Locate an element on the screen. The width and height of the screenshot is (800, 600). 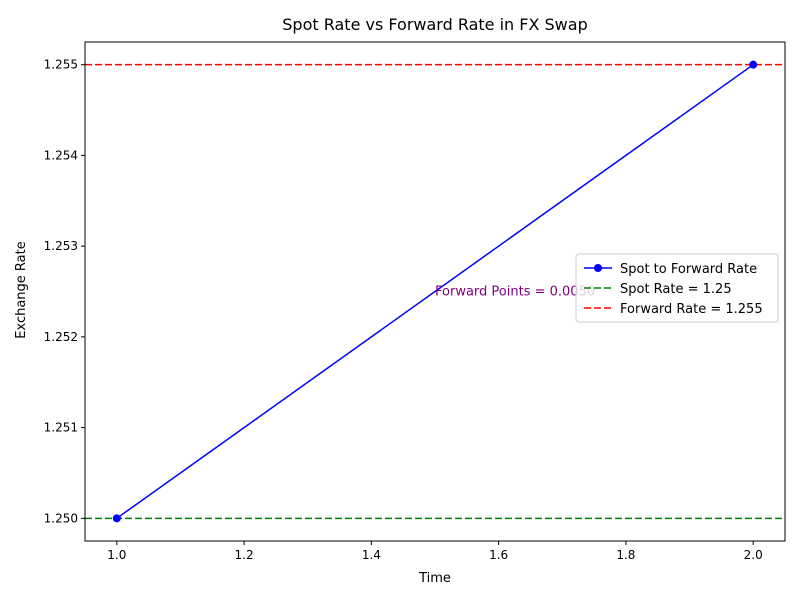
y-tick-label: 1.252 is located at coordinates (61, 337).